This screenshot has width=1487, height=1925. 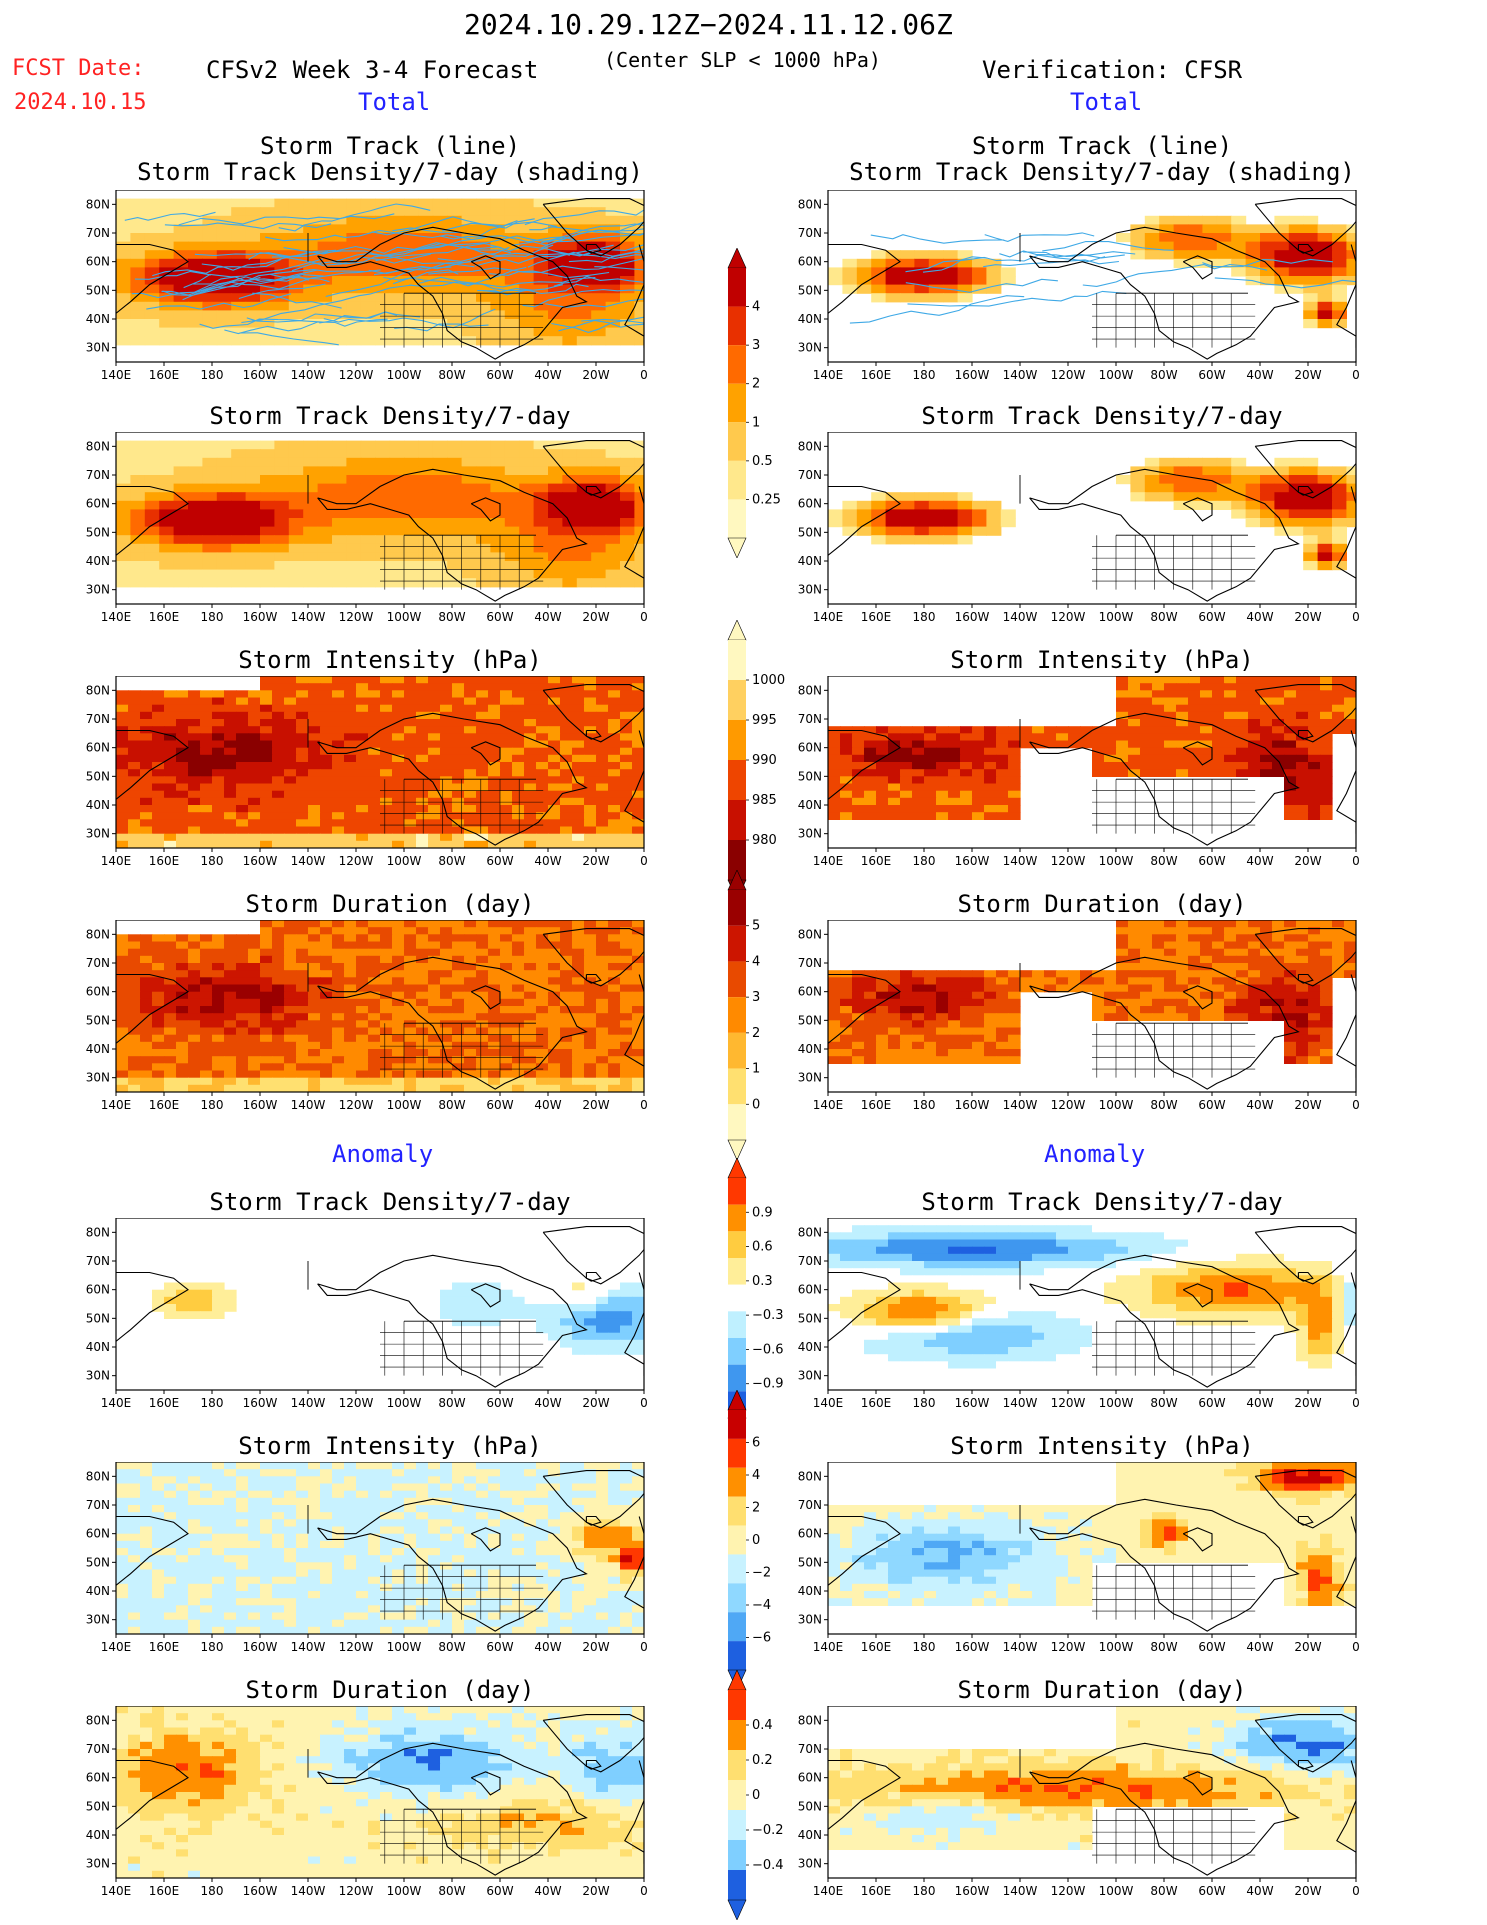 What do you see at coordinates (380, 1551) in the screenshot?
I see `coastlines` at bounding box center [380, 1551].